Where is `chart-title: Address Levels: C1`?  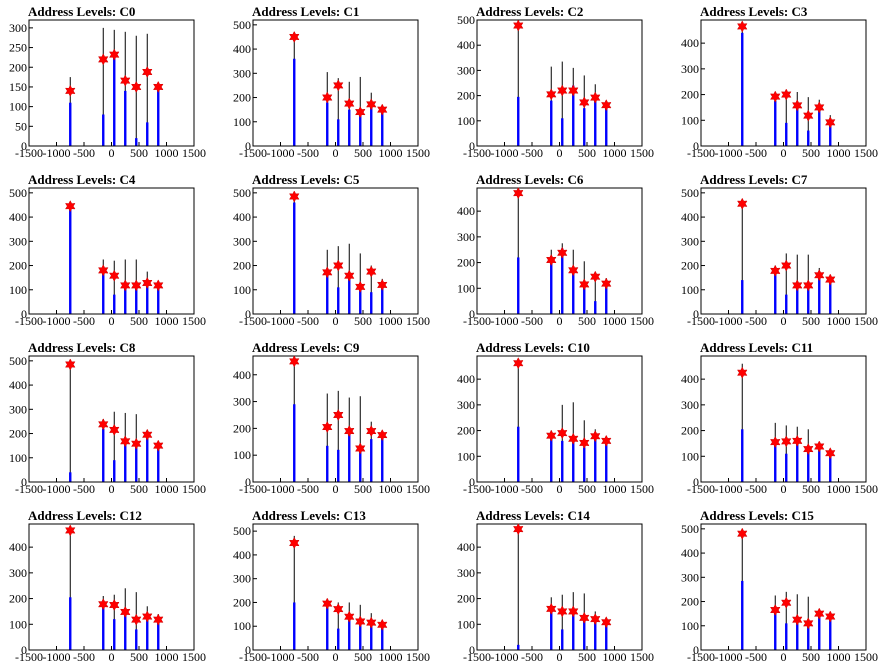 chart-title: Address Levels: C1 is located at coordinates (306, 11).